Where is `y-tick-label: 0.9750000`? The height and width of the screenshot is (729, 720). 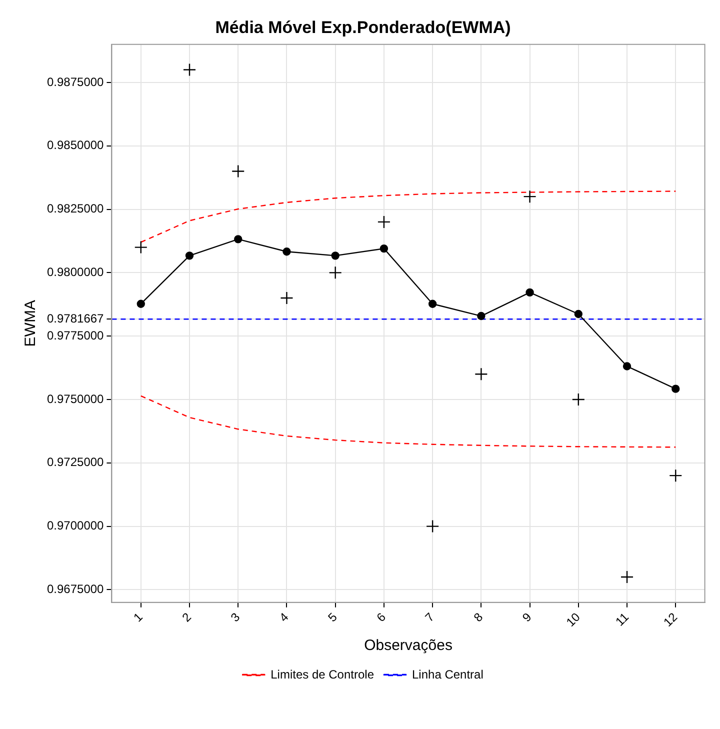
y-tick-label: 0.9750000 is located at coordinates (75, 399).